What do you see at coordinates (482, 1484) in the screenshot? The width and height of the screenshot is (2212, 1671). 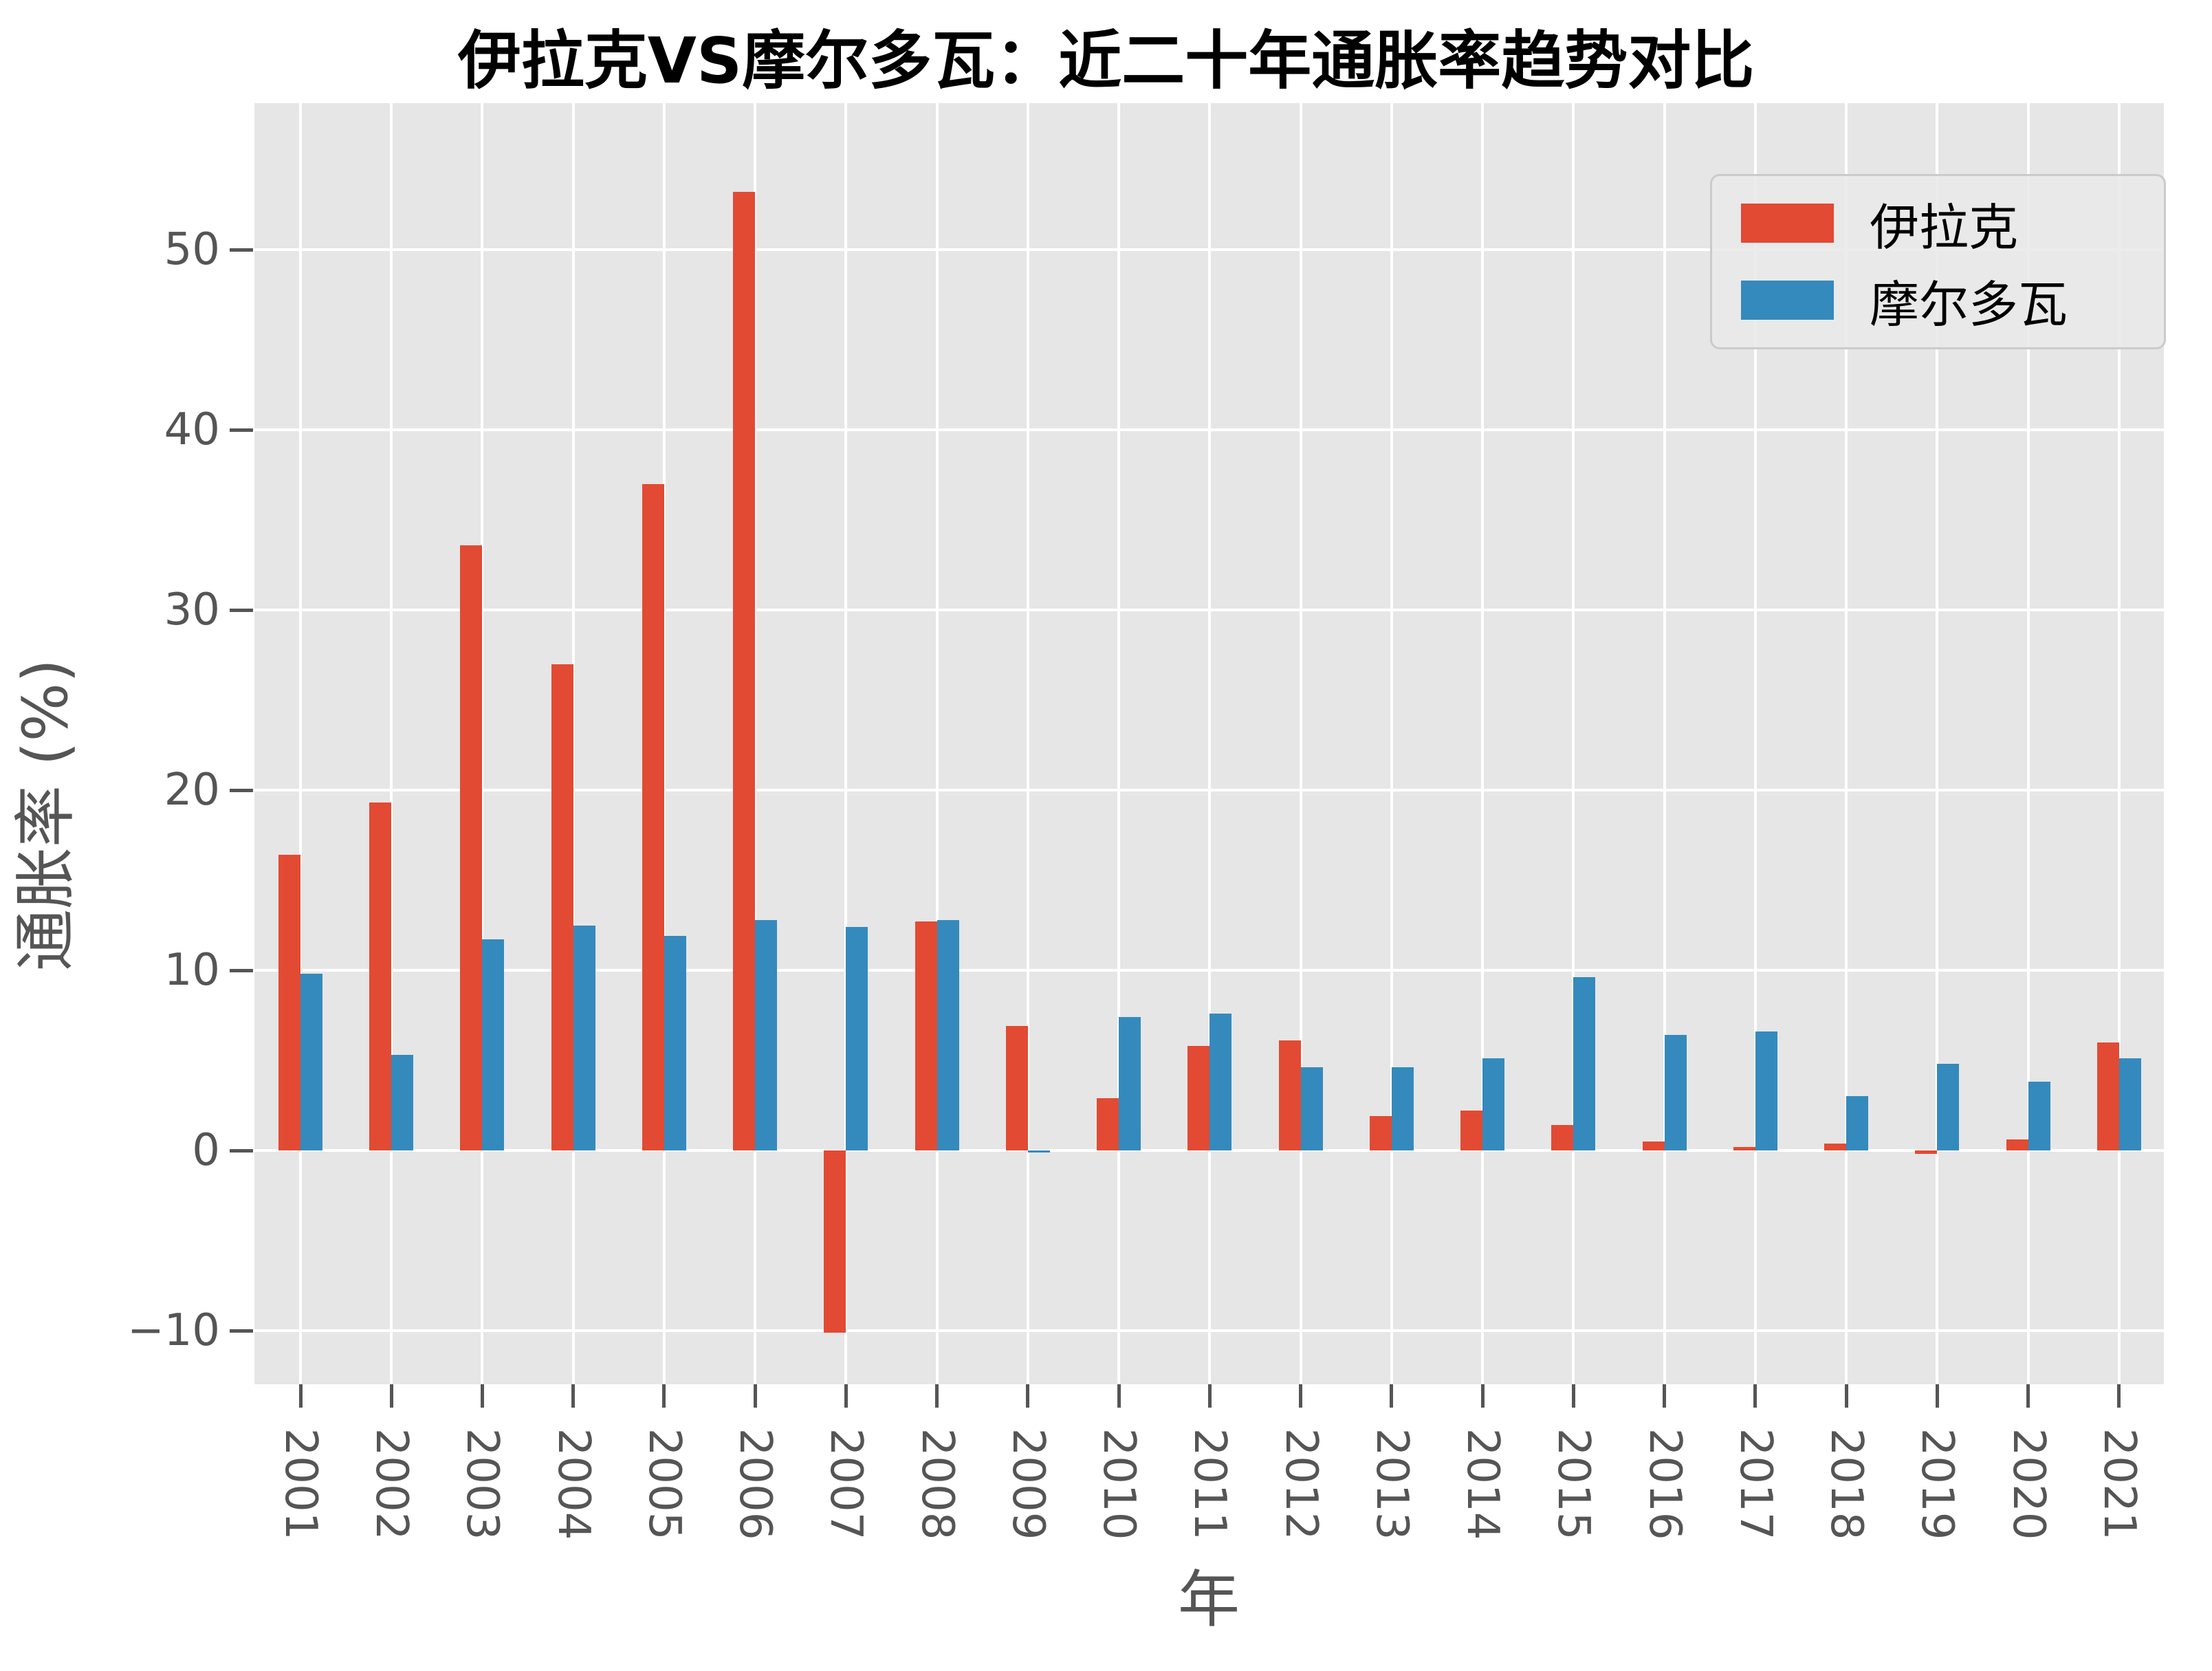 I see `x-tick-label-2003: 2003` at bounding box center [482, 1484].